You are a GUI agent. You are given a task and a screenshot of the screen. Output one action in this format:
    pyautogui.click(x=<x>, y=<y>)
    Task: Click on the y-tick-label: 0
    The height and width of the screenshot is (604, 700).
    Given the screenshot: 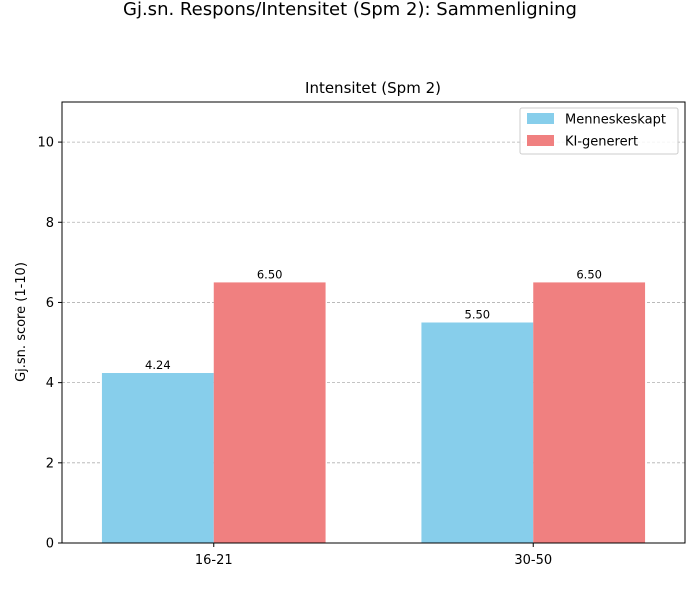 What is the action you would take?
    pyautogui.click(x=50, y=544)
    